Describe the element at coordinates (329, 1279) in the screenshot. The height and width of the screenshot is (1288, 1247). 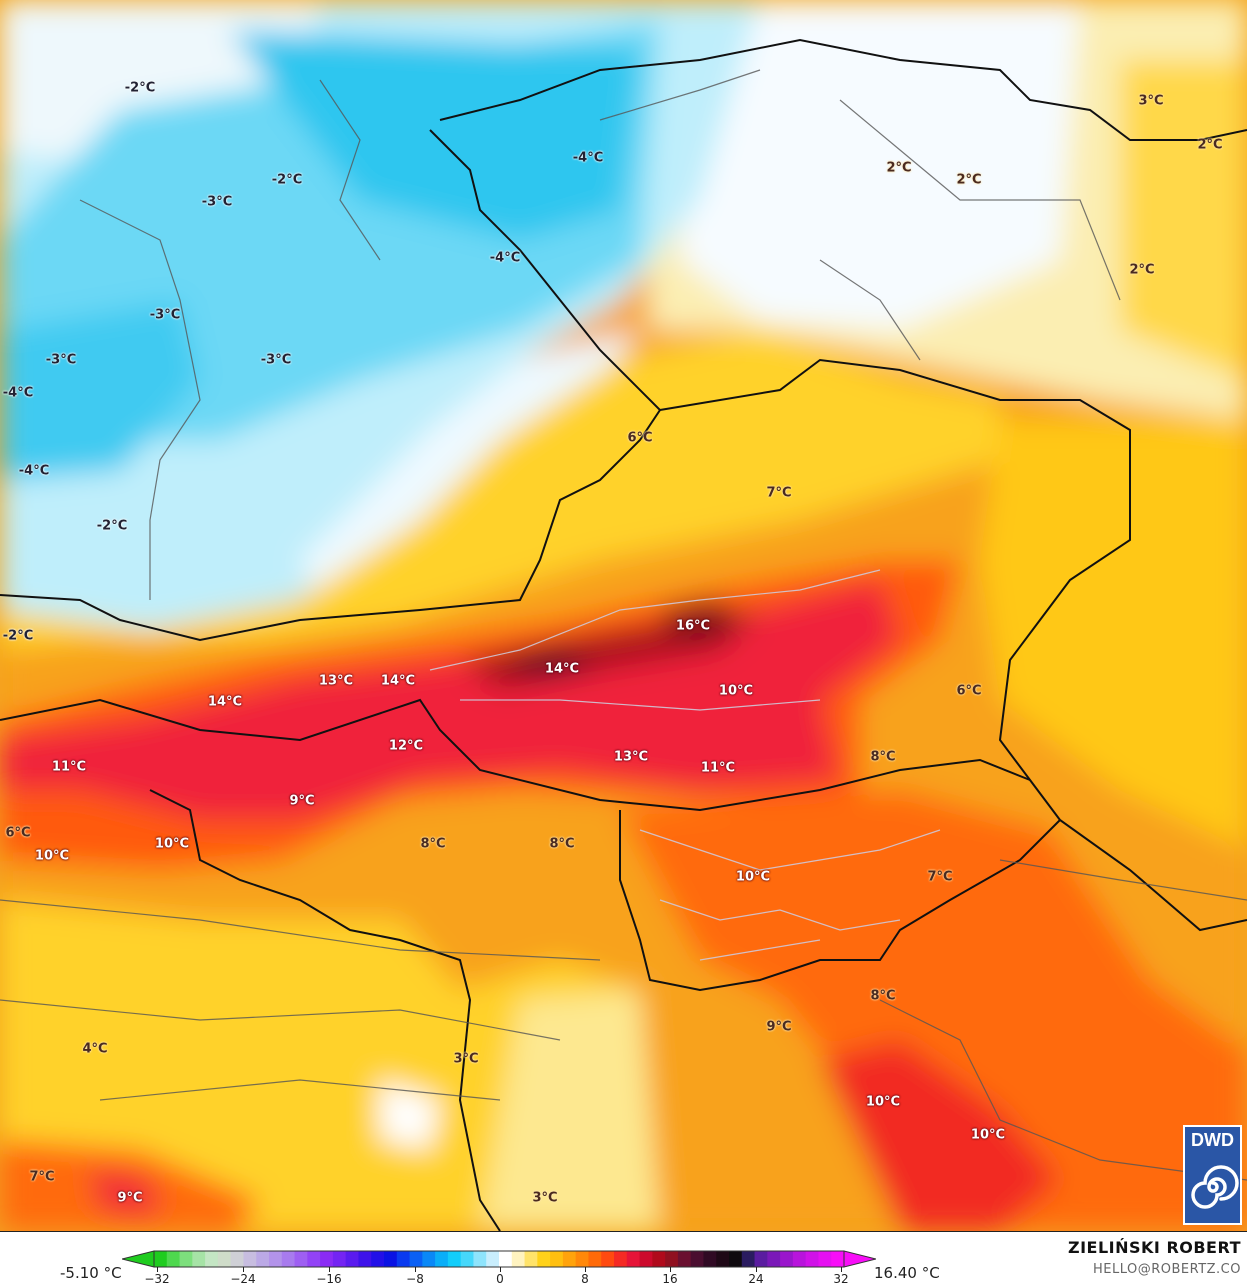
I see `tick-label: −16` at that location.